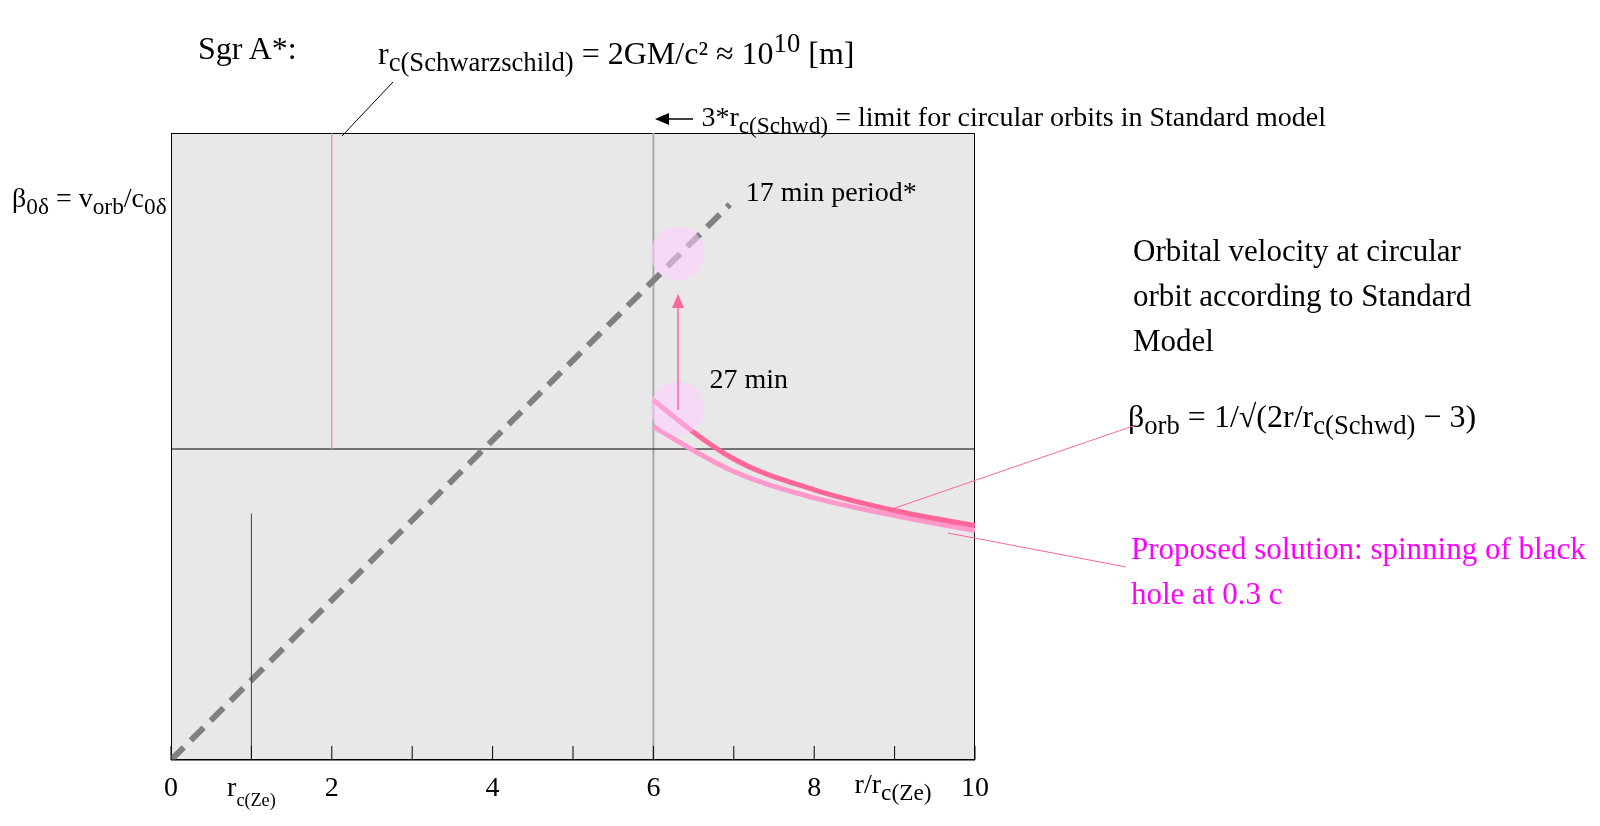 The height and width of the screenshot is (826, 1600). What do you see at coordinates (1014, 120) in the screenshot?
I see `ref-line-label: 3*r$_{c(Schwd)}$ = limit for circular orbits in Standard model` at bounding box center [1014, 120].